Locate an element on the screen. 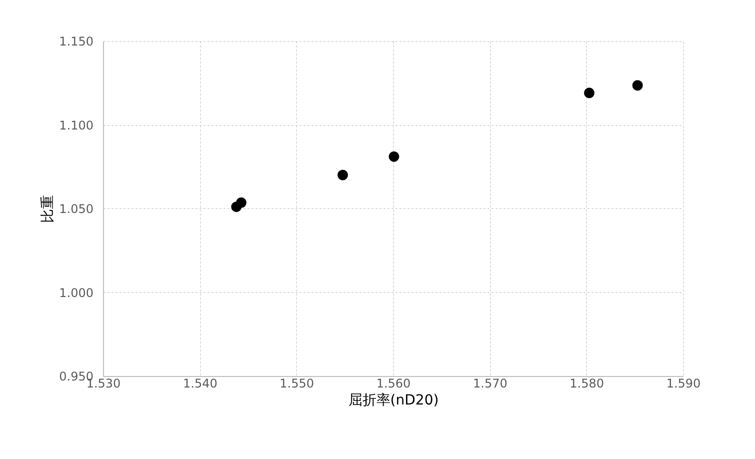  y-tick-label: 1.050 is located at coordinates (76, 209).